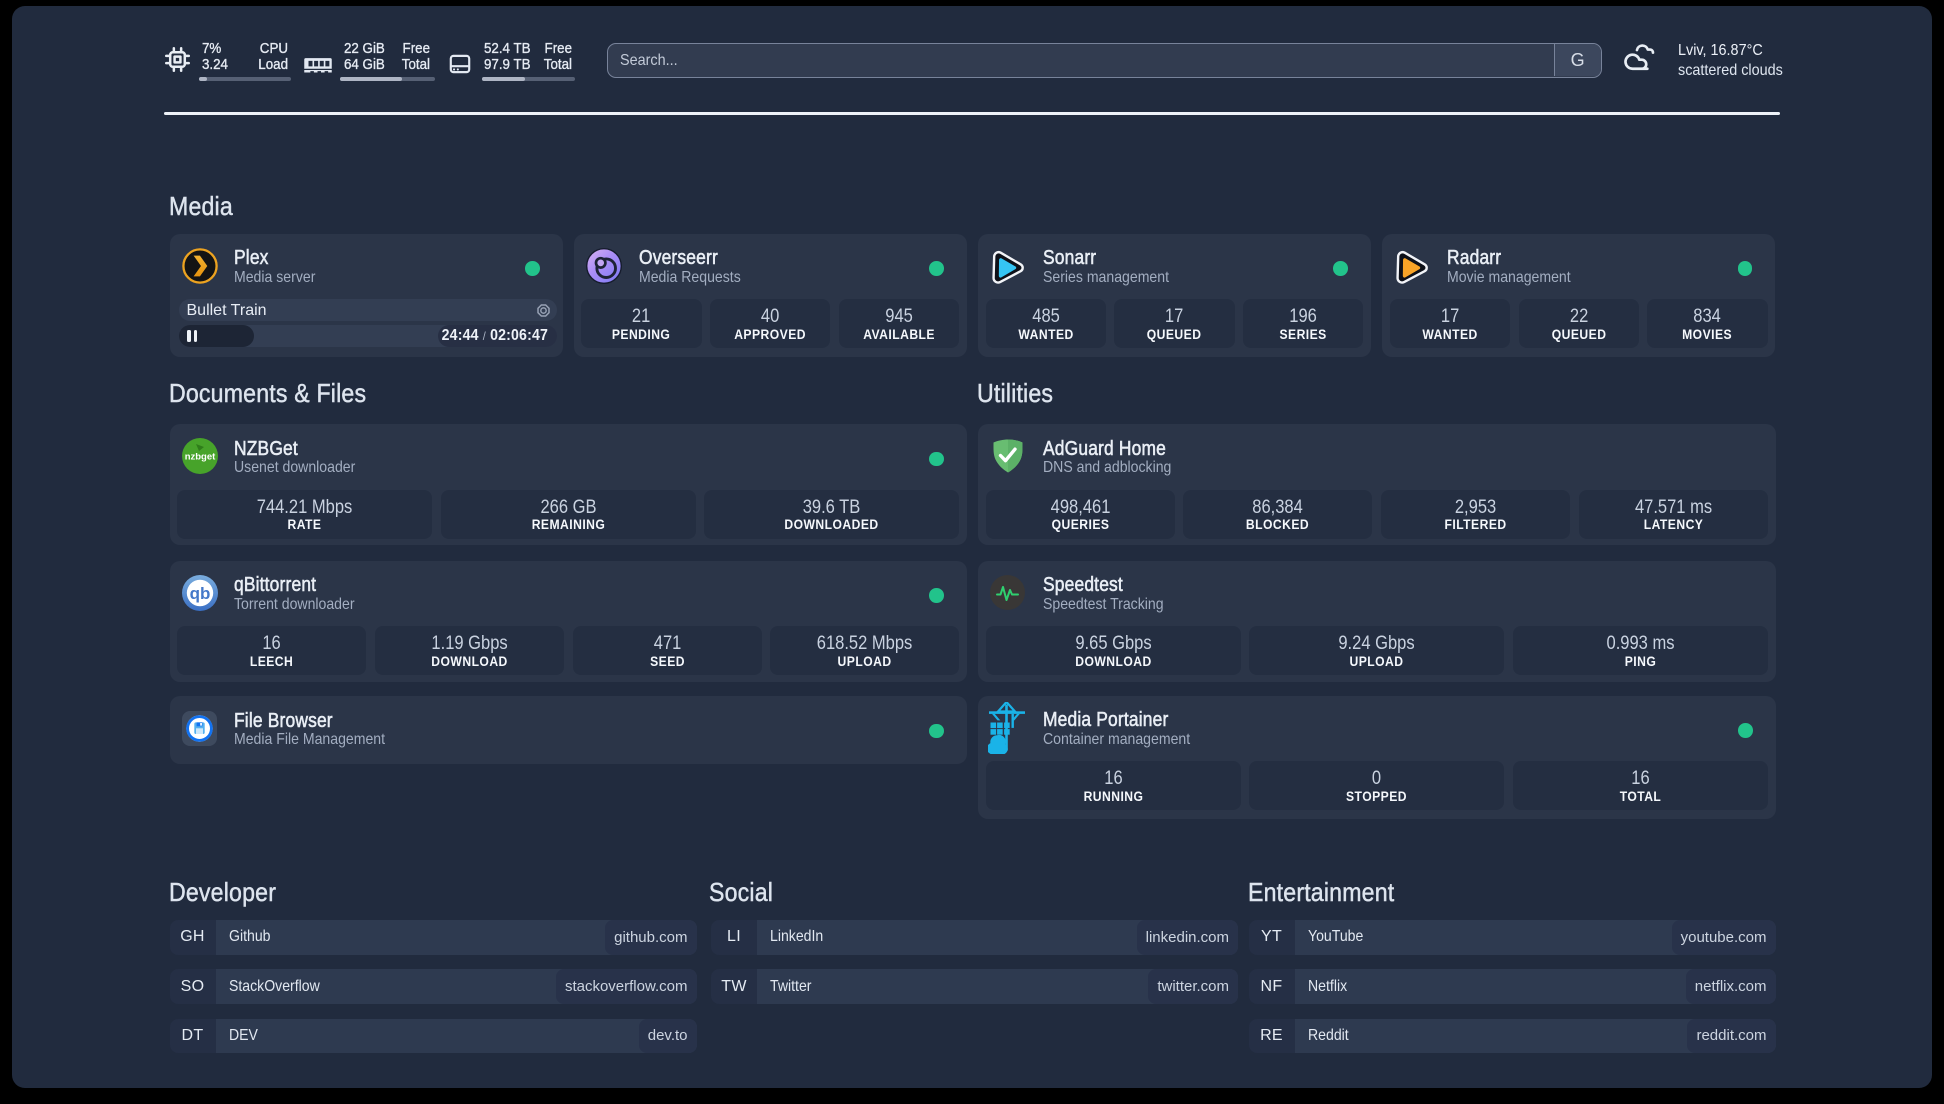  I want to click on svg-text: qb, so click(199, 593).